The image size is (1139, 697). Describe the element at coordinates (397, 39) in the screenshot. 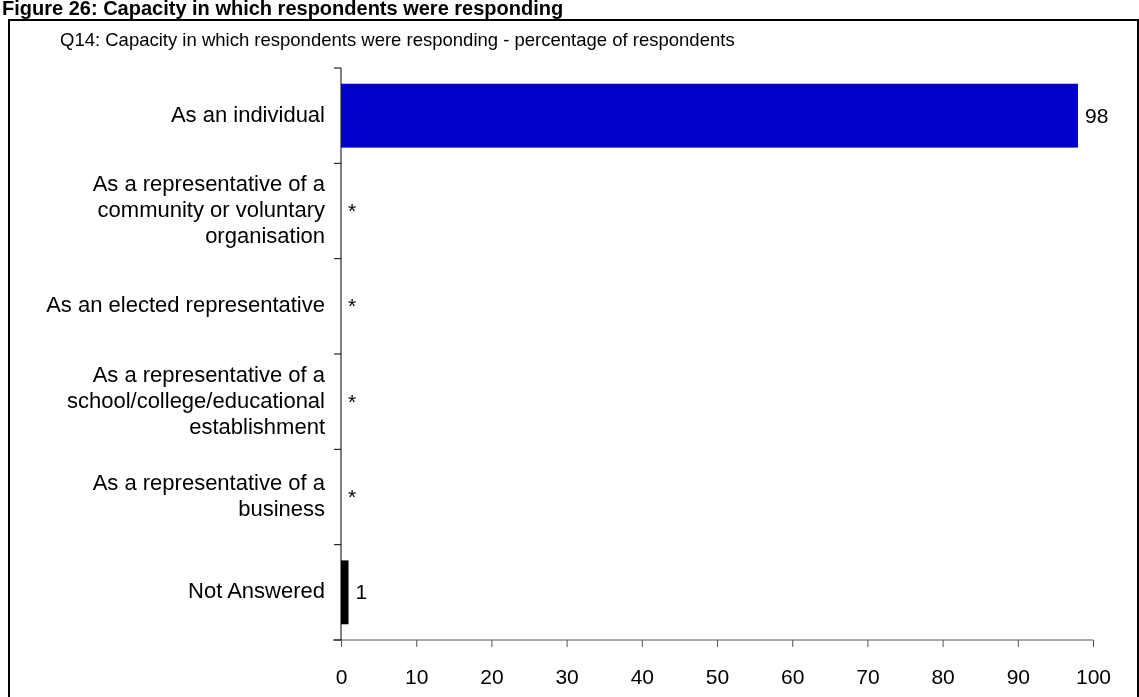

I see `chart-subtitle: Q14: Capacity in which respondents were responding - percentage of respondents` at that location.